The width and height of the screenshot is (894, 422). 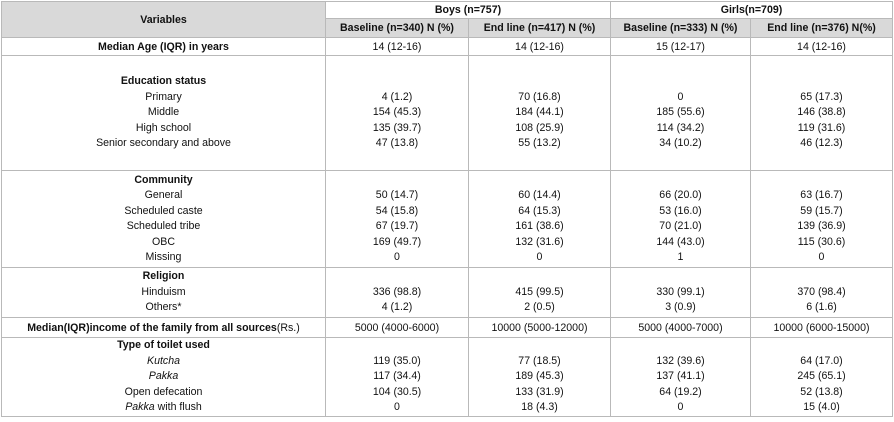 I want to click on religion-girls-endline: 370 (98.4) 6 (1.6), so click(x=821, y=292).